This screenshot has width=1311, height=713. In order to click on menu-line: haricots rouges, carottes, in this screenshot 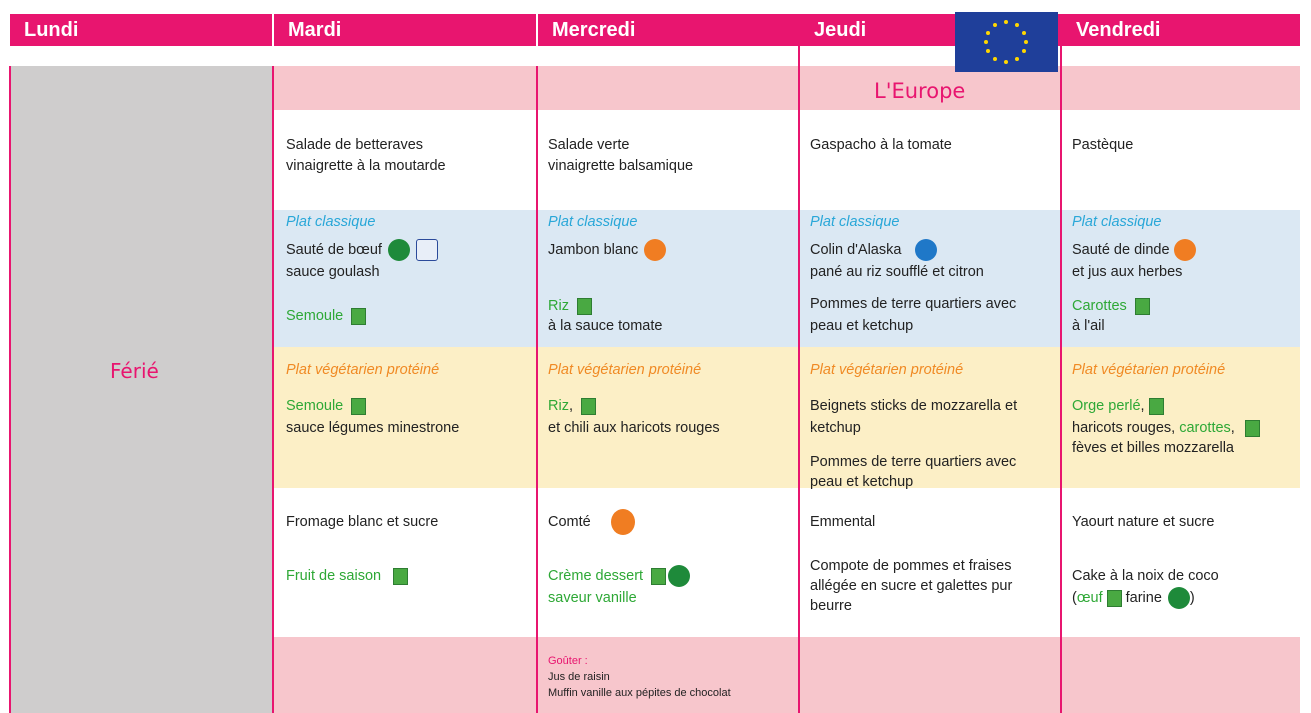, I will do `click(1166, 428)`.